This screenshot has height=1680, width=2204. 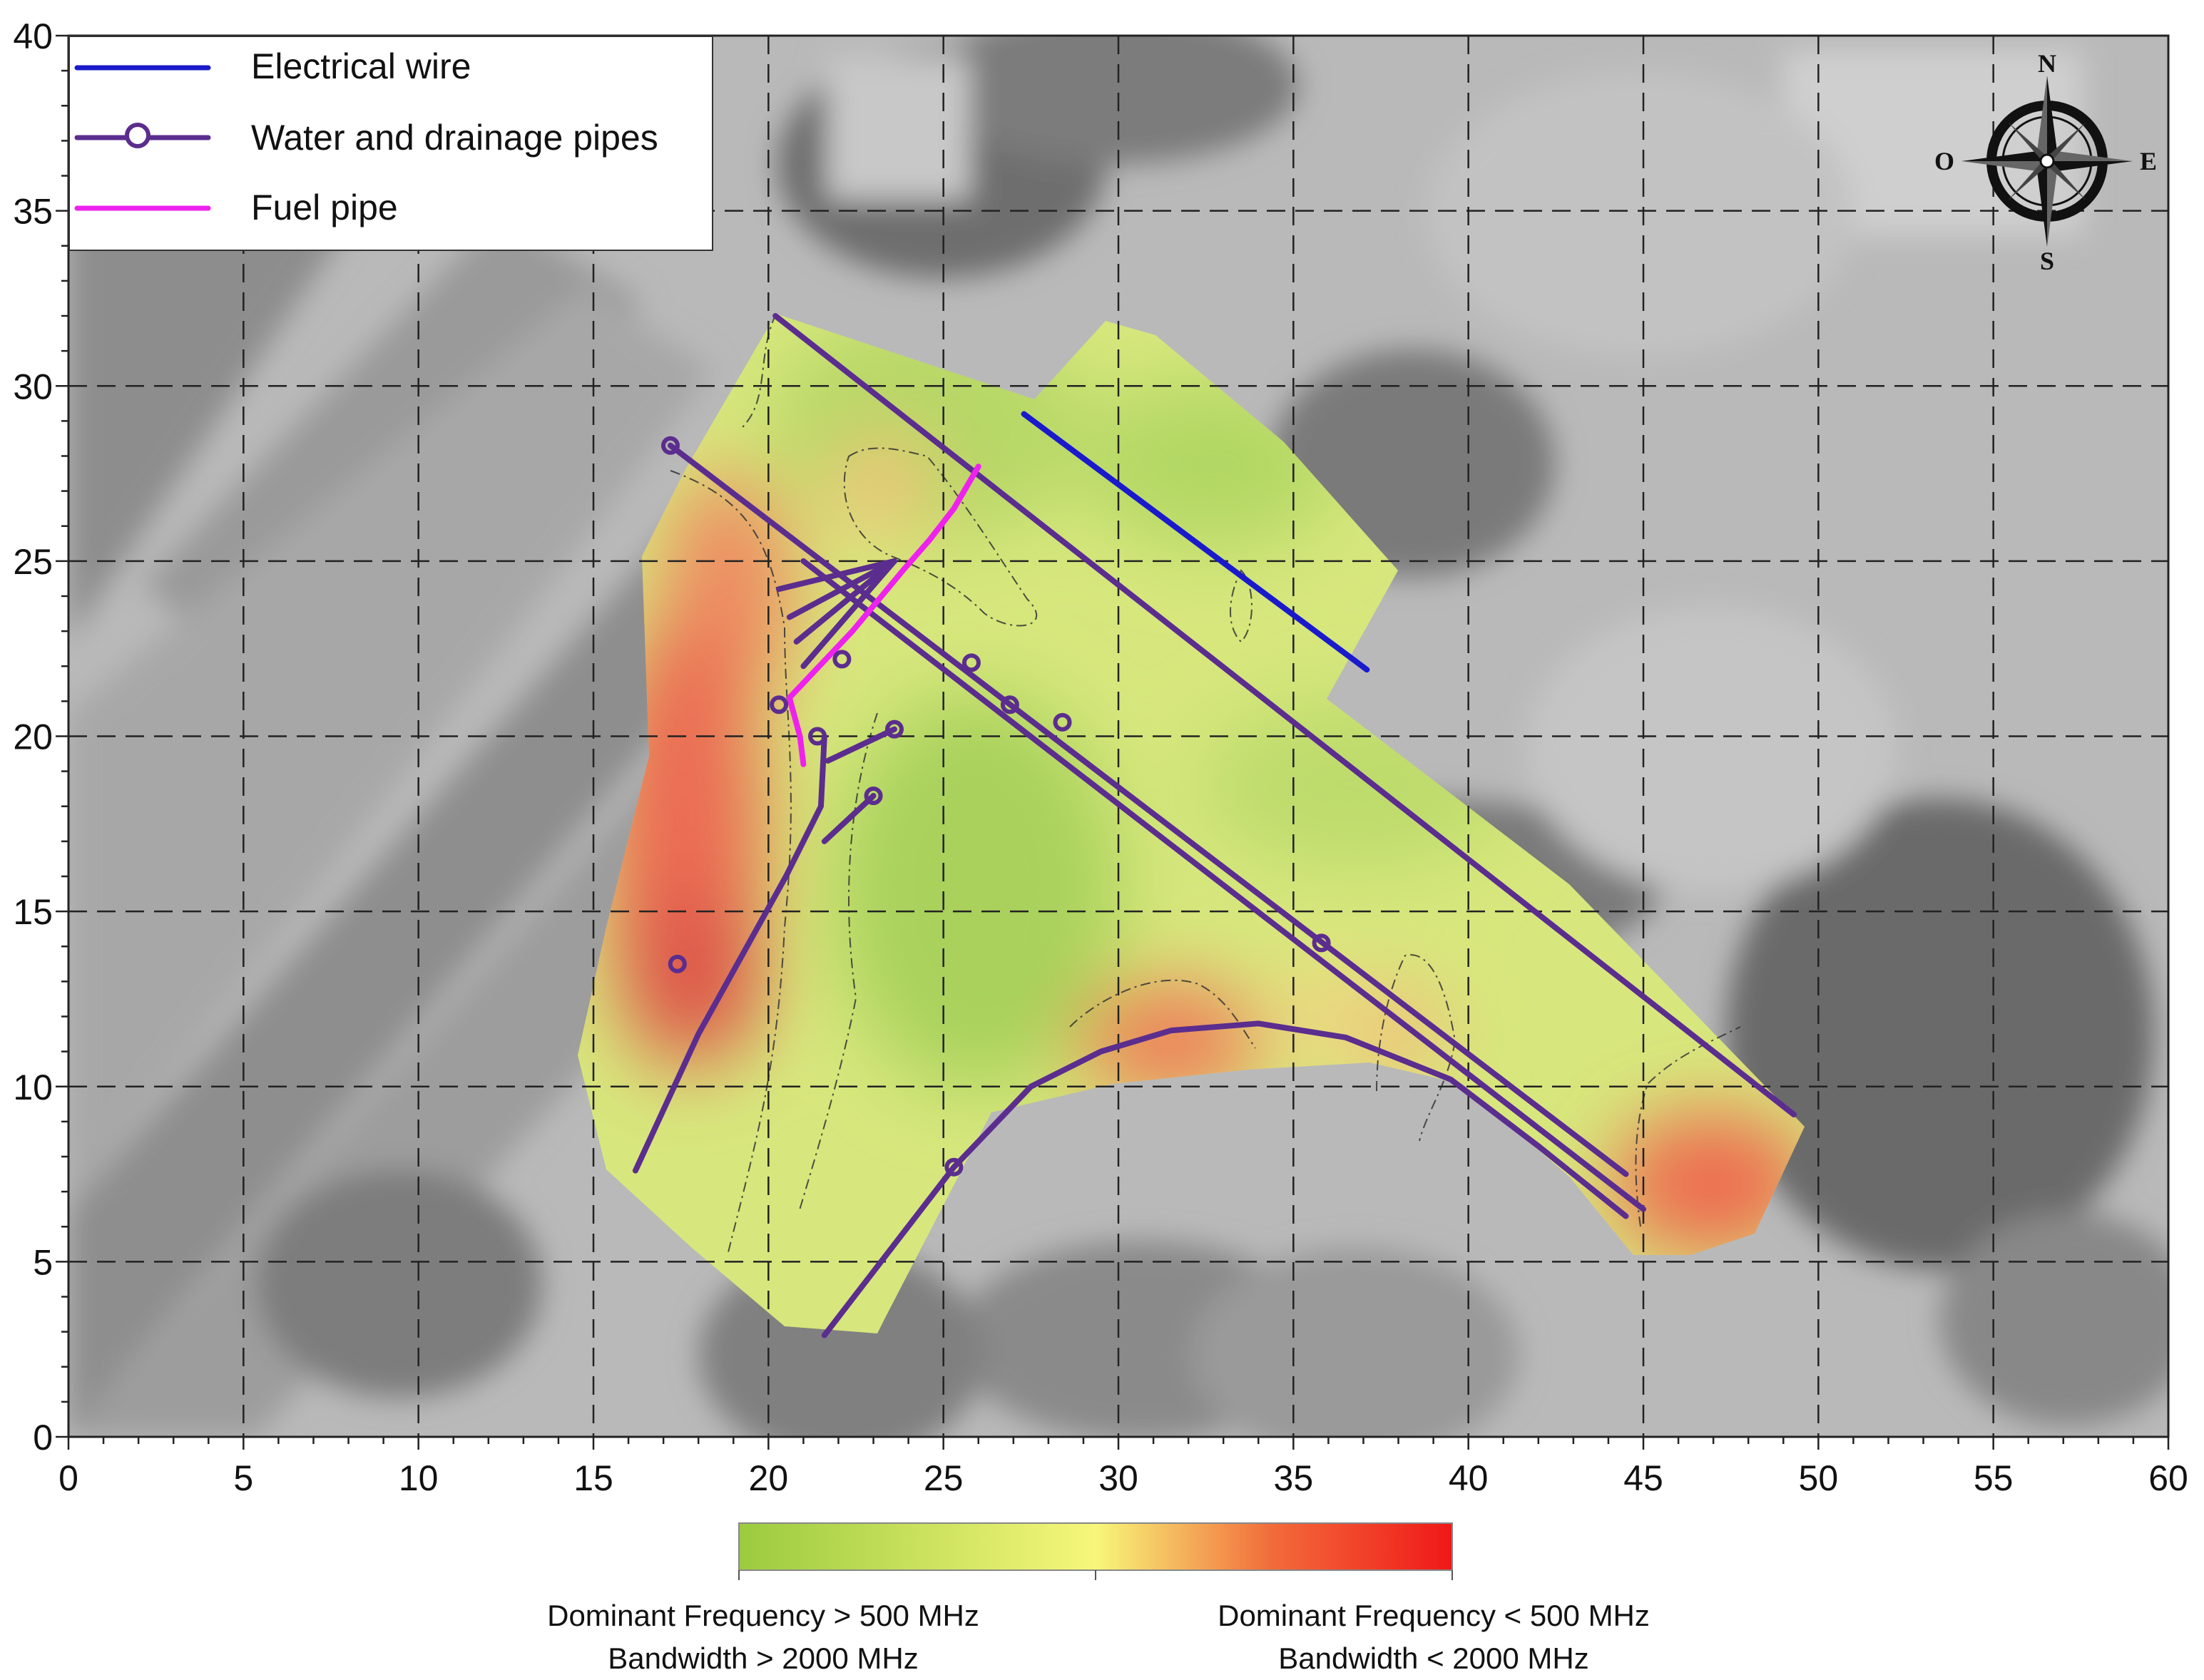 I want to click on legend-water-pipes-label: Water and drainage pipes, so click(x=454, y=138).